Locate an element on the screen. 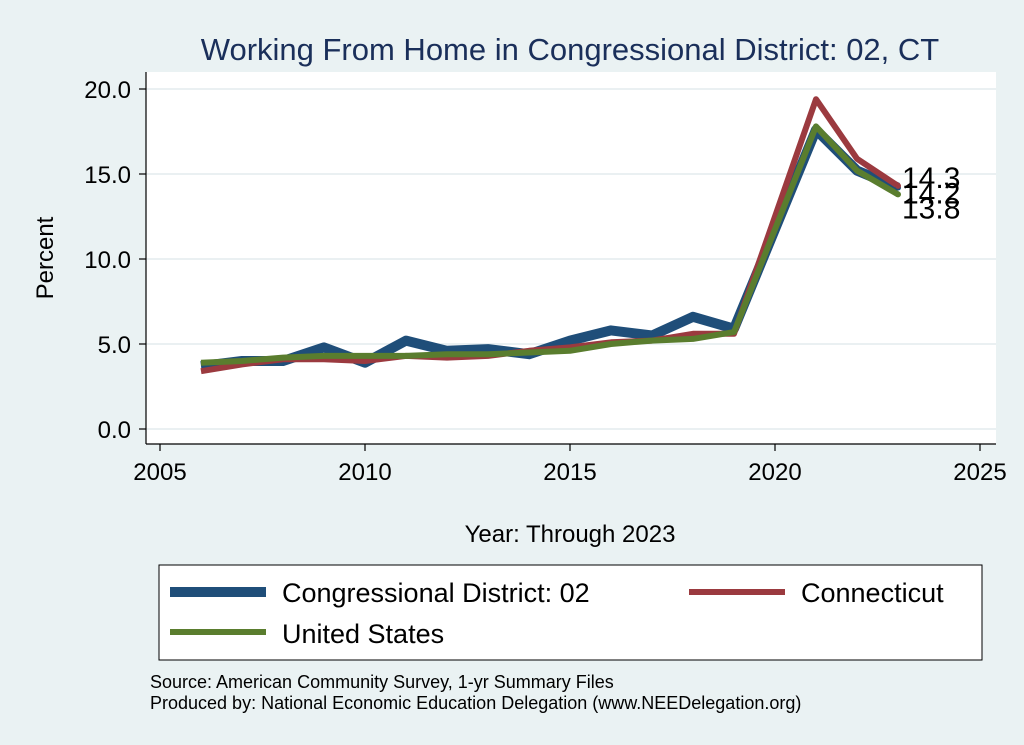 The height and width of the screenshot is (745, 1024). end-label-connecticut: 14.3 is located at coordinates (931, 178).